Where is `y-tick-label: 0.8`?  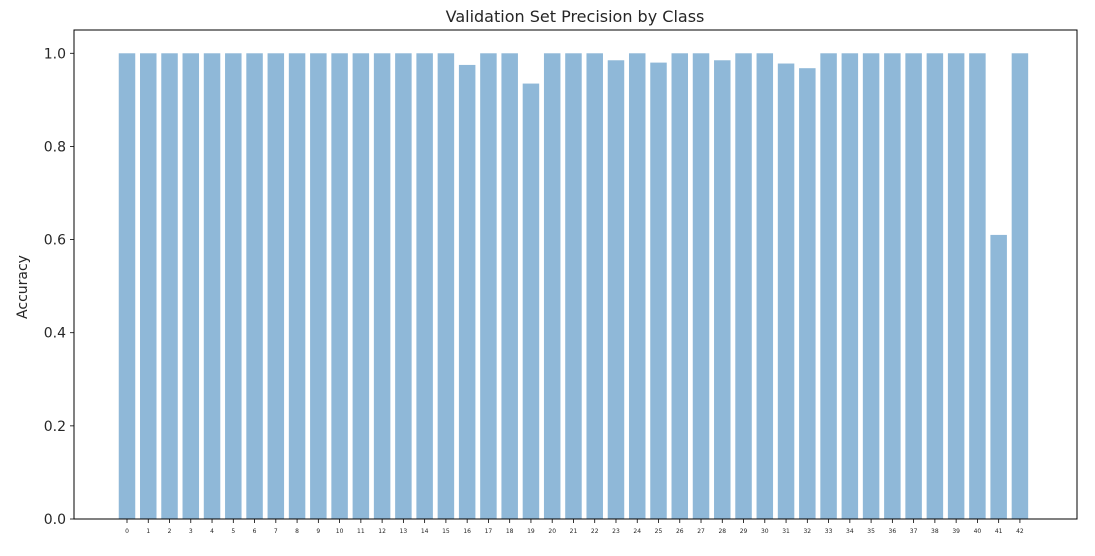
y-tick-label: 0.8 is located at coordinates (55, 147).